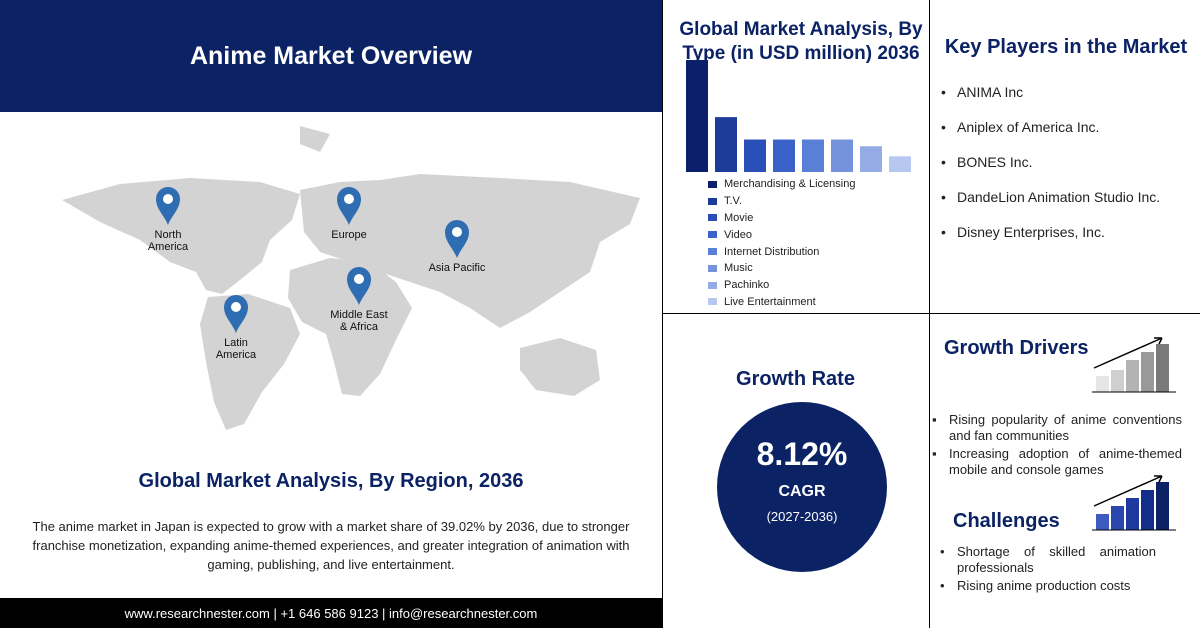  Describe the element at coordinates (1048, 586) in the screenshot. I see `challenge: Rising anime production costs` at that location.